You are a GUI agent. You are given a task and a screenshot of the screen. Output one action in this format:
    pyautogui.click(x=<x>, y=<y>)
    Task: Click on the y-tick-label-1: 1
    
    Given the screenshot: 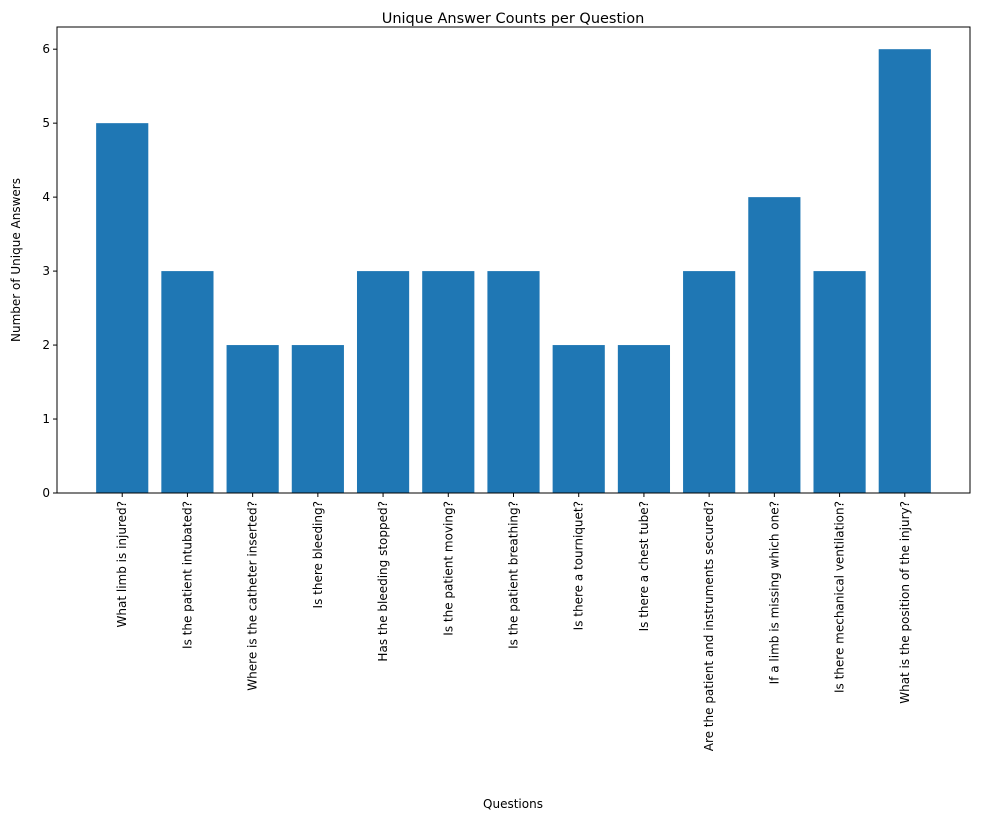 What is the action you would take?
    pyautogui.click(x=46, y=419)
    